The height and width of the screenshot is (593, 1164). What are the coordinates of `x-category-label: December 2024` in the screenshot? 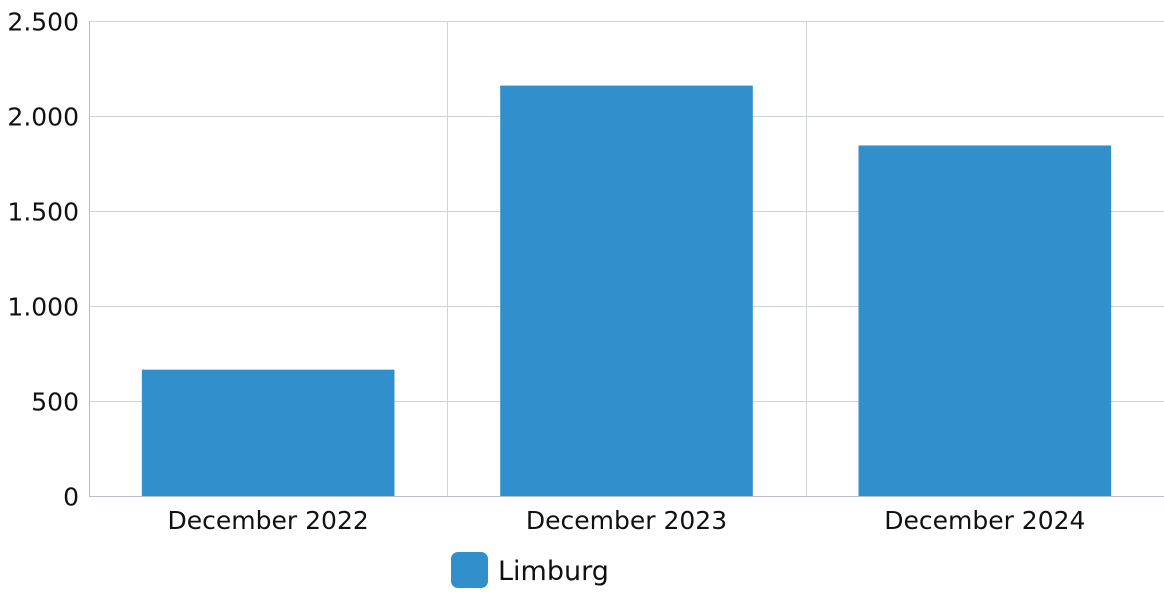 It's located at (984, 520).